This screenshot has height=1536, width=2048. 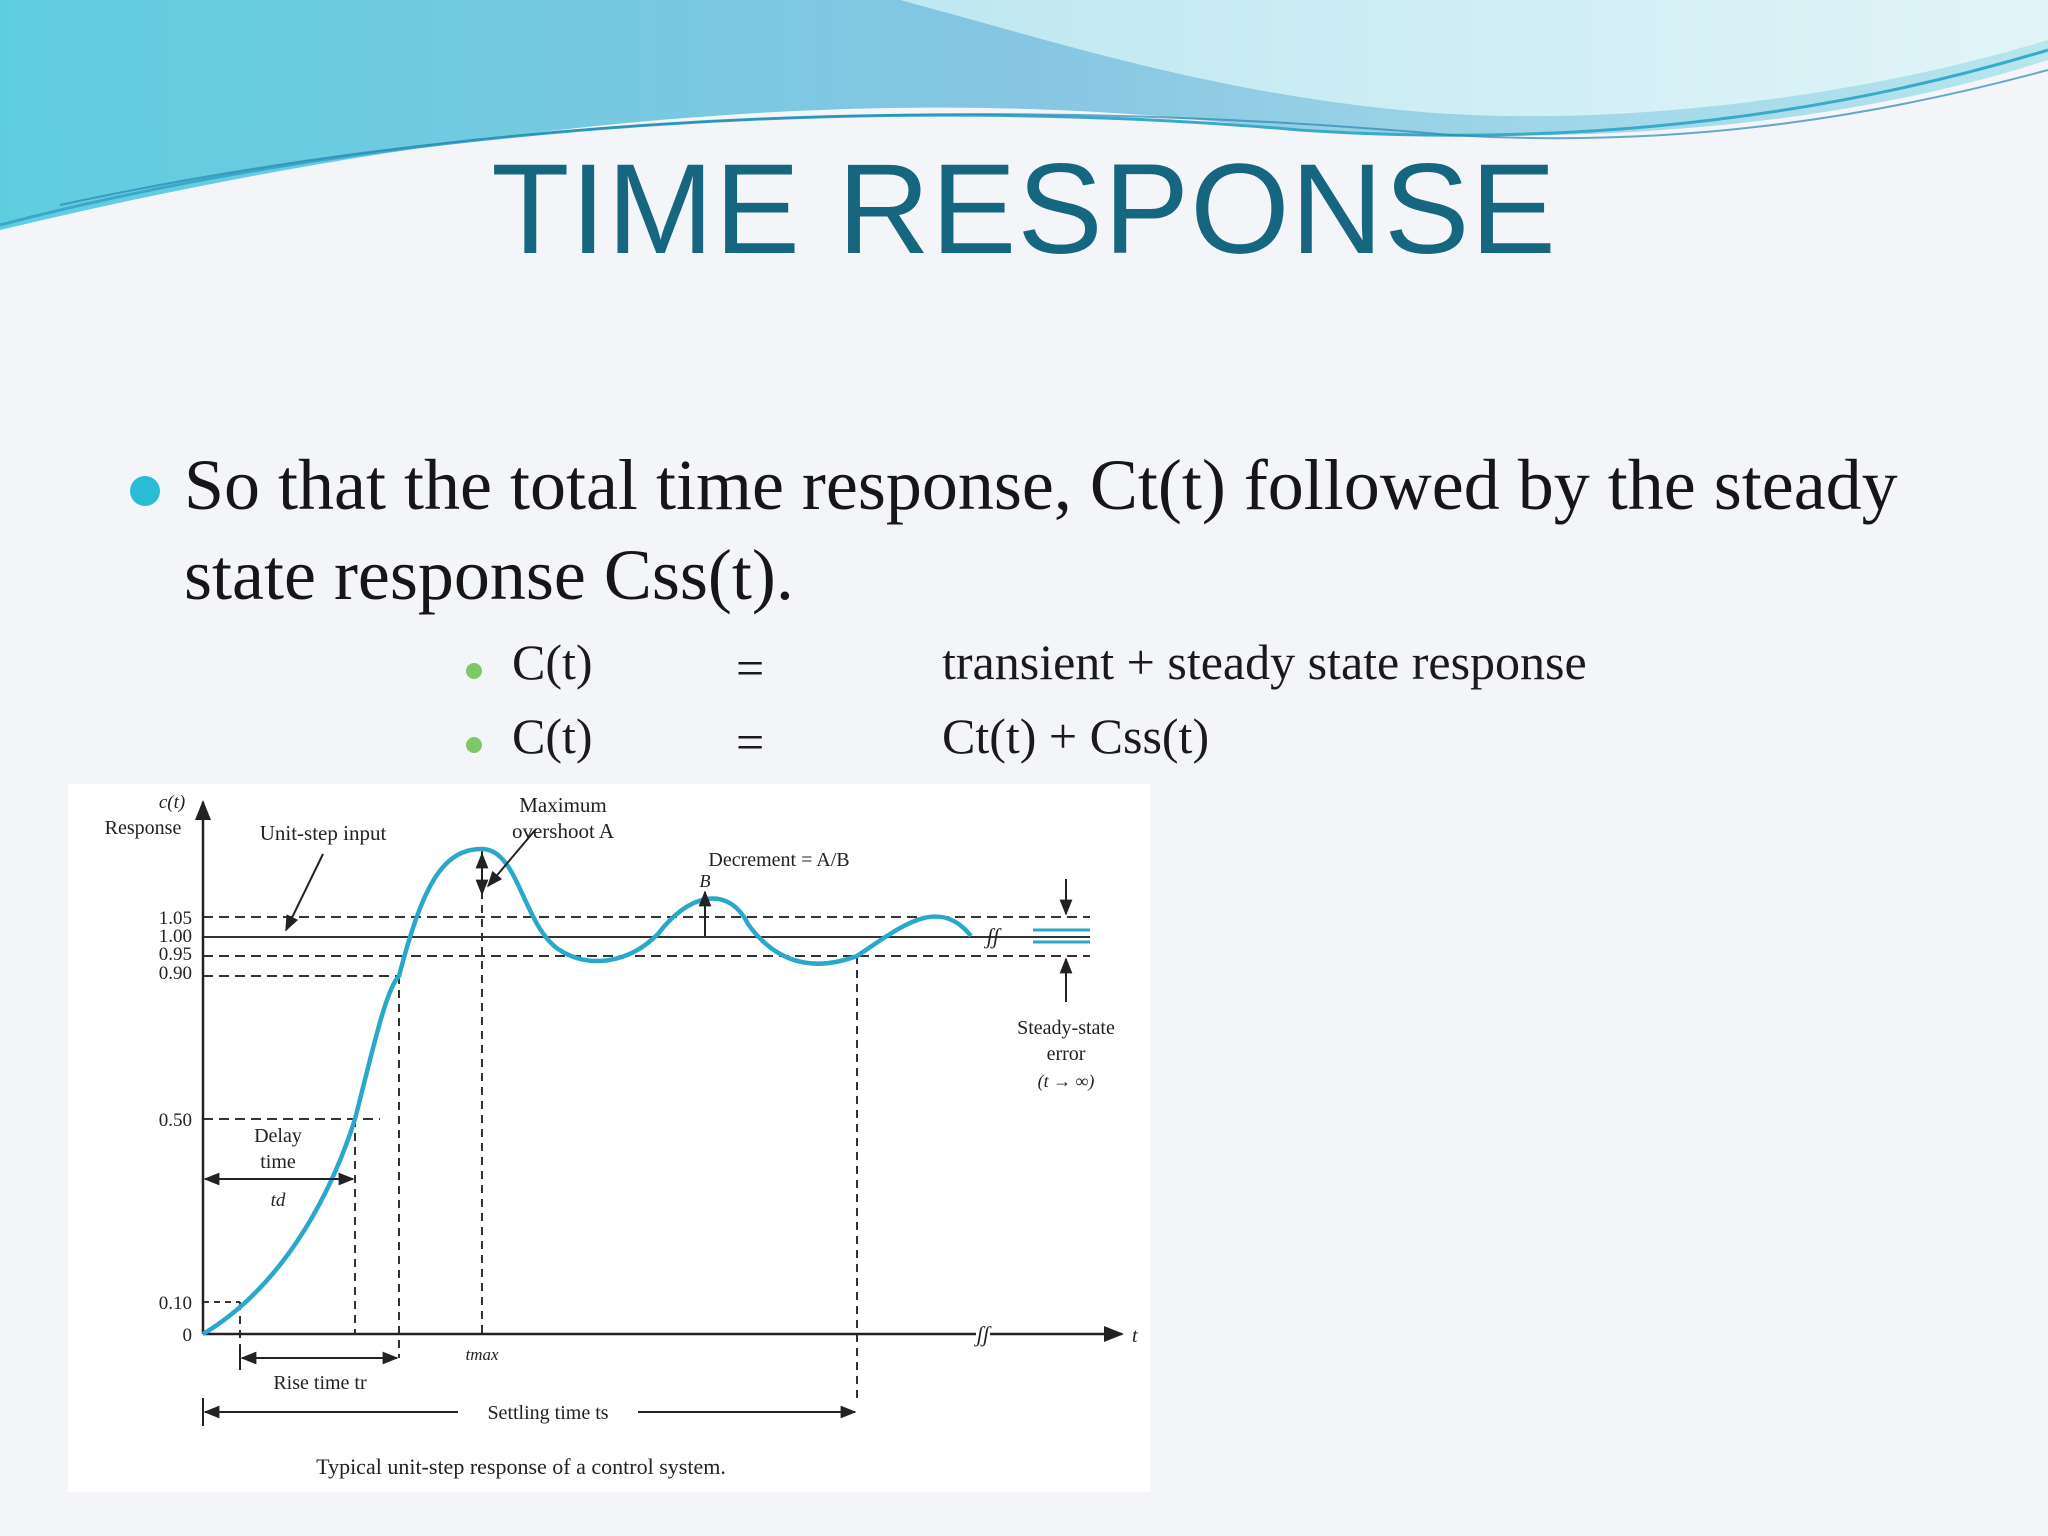 I want to click on x-axis-break-gap, so click(x=983, y=1334).